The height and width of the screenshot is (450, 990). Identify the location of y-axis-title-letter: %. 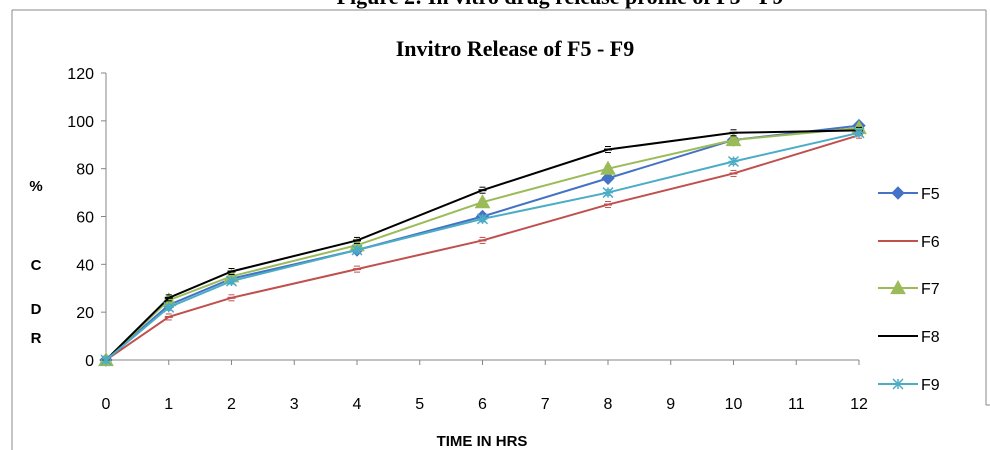
(35, 186).